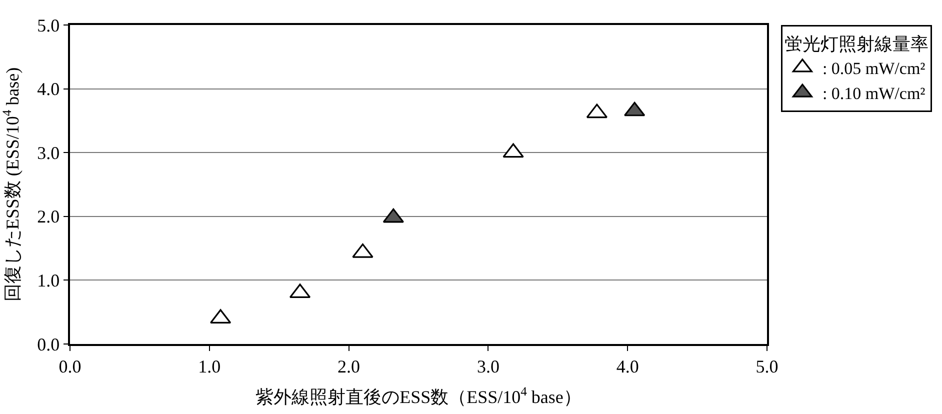 The height and width of the screenshot is (414, 942). Describe the element at coordinates (48, 344) in the screenshot. I see `y-tick-label: 0.0` at that location.